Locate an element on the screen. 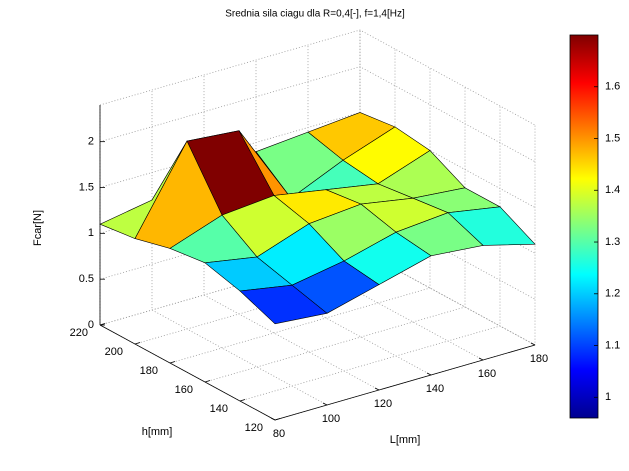  y-tick-label: 200 is located at coordinates (114, 352).